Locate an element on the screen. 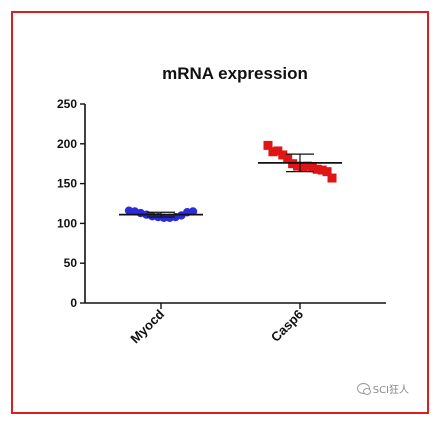 The width and height of the screenshot is (443, 428). y-tick-label: 200 is located at coordinates (67, 144).